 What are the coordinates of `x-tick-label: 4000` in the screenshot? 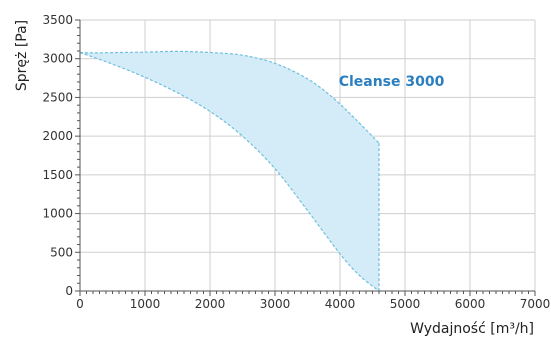 It's located at (340, 304).